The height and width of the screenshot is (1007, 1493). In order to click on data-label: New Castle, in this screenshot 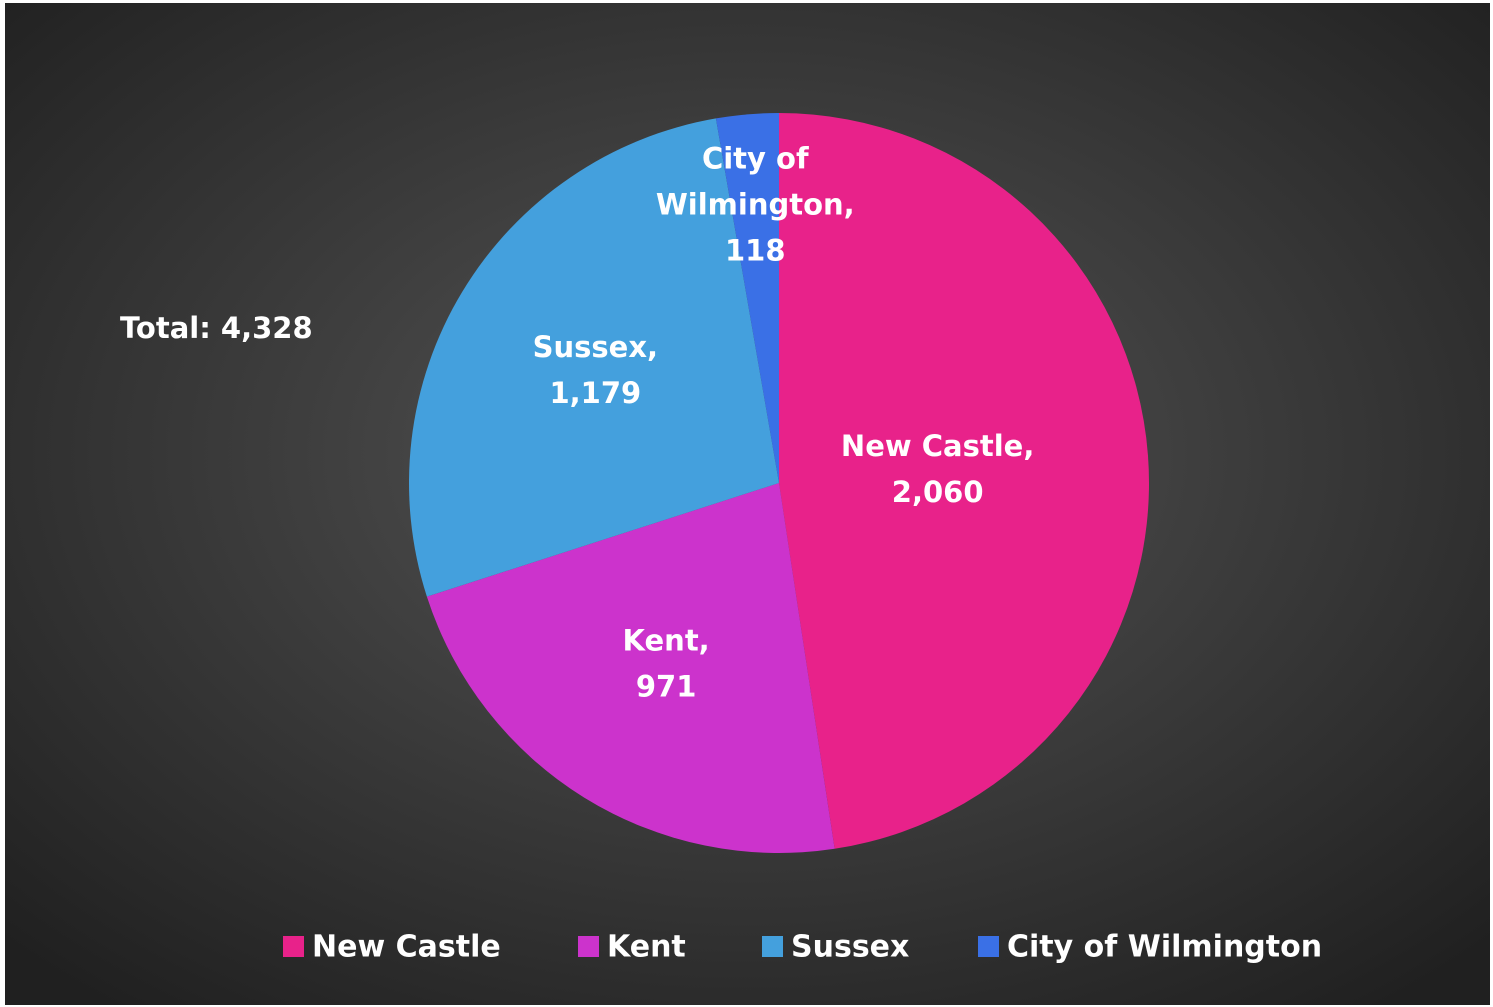, I will do `click(937, 446)`.